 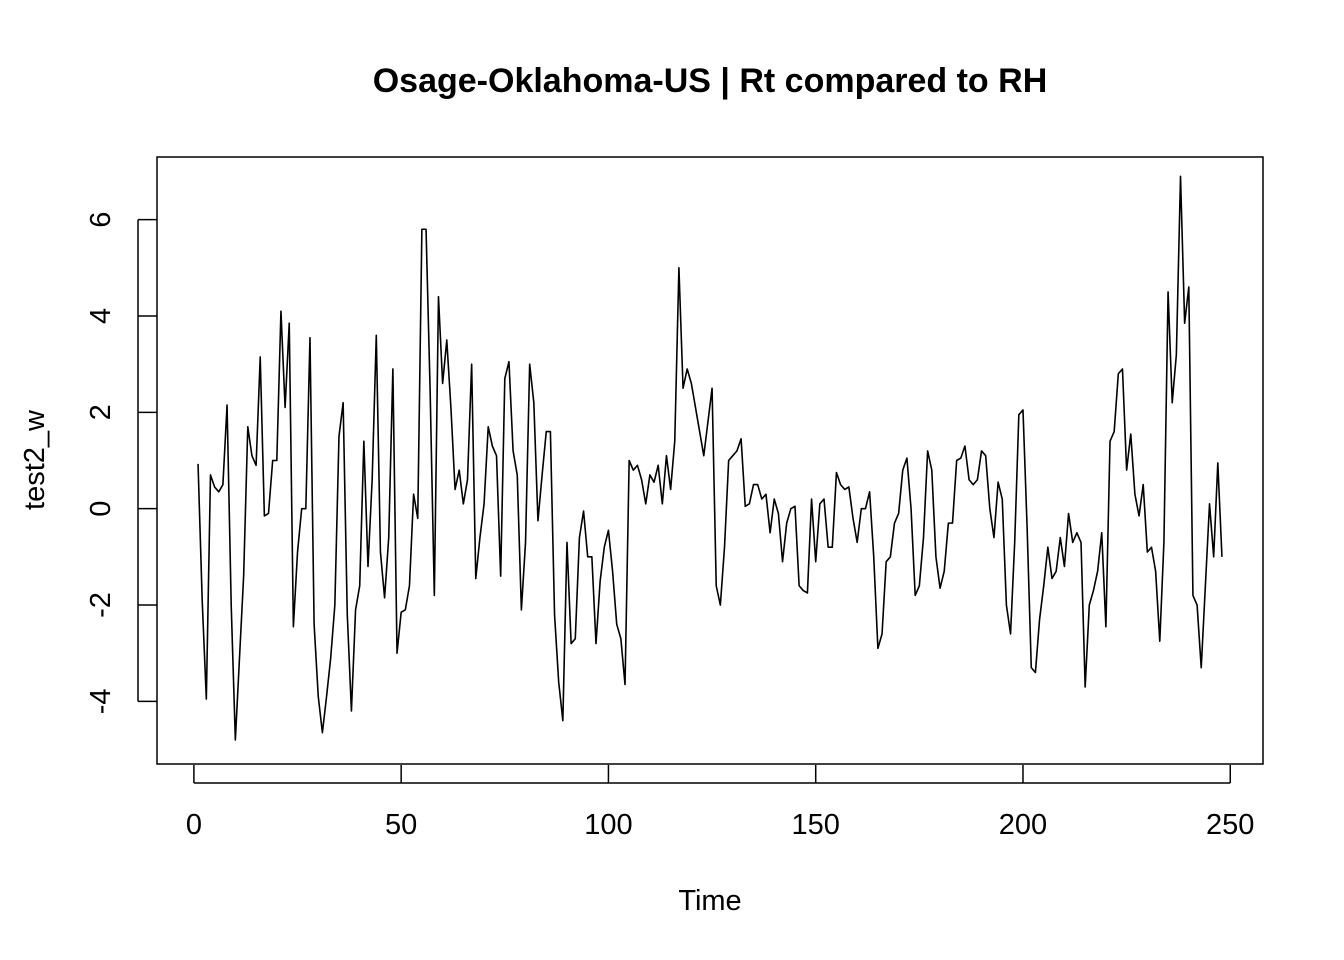 What do you see at coordinates (101, 220) in the screenshot?
I see `y-tick-label: 6` at bounding box center [101, 220].